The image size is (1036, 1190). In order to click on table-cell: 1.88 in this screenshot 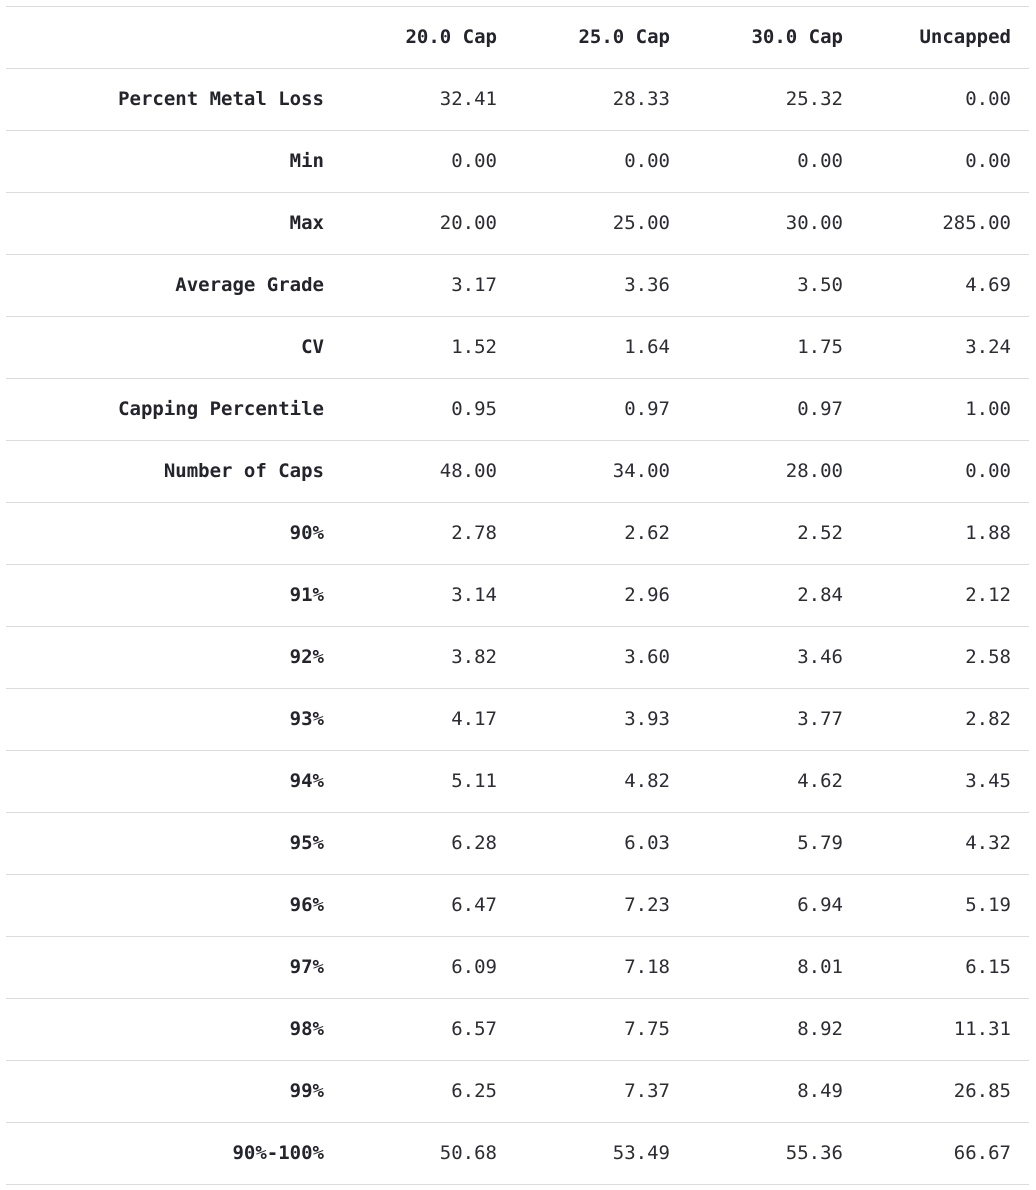, I will do `click(988, 533)`.